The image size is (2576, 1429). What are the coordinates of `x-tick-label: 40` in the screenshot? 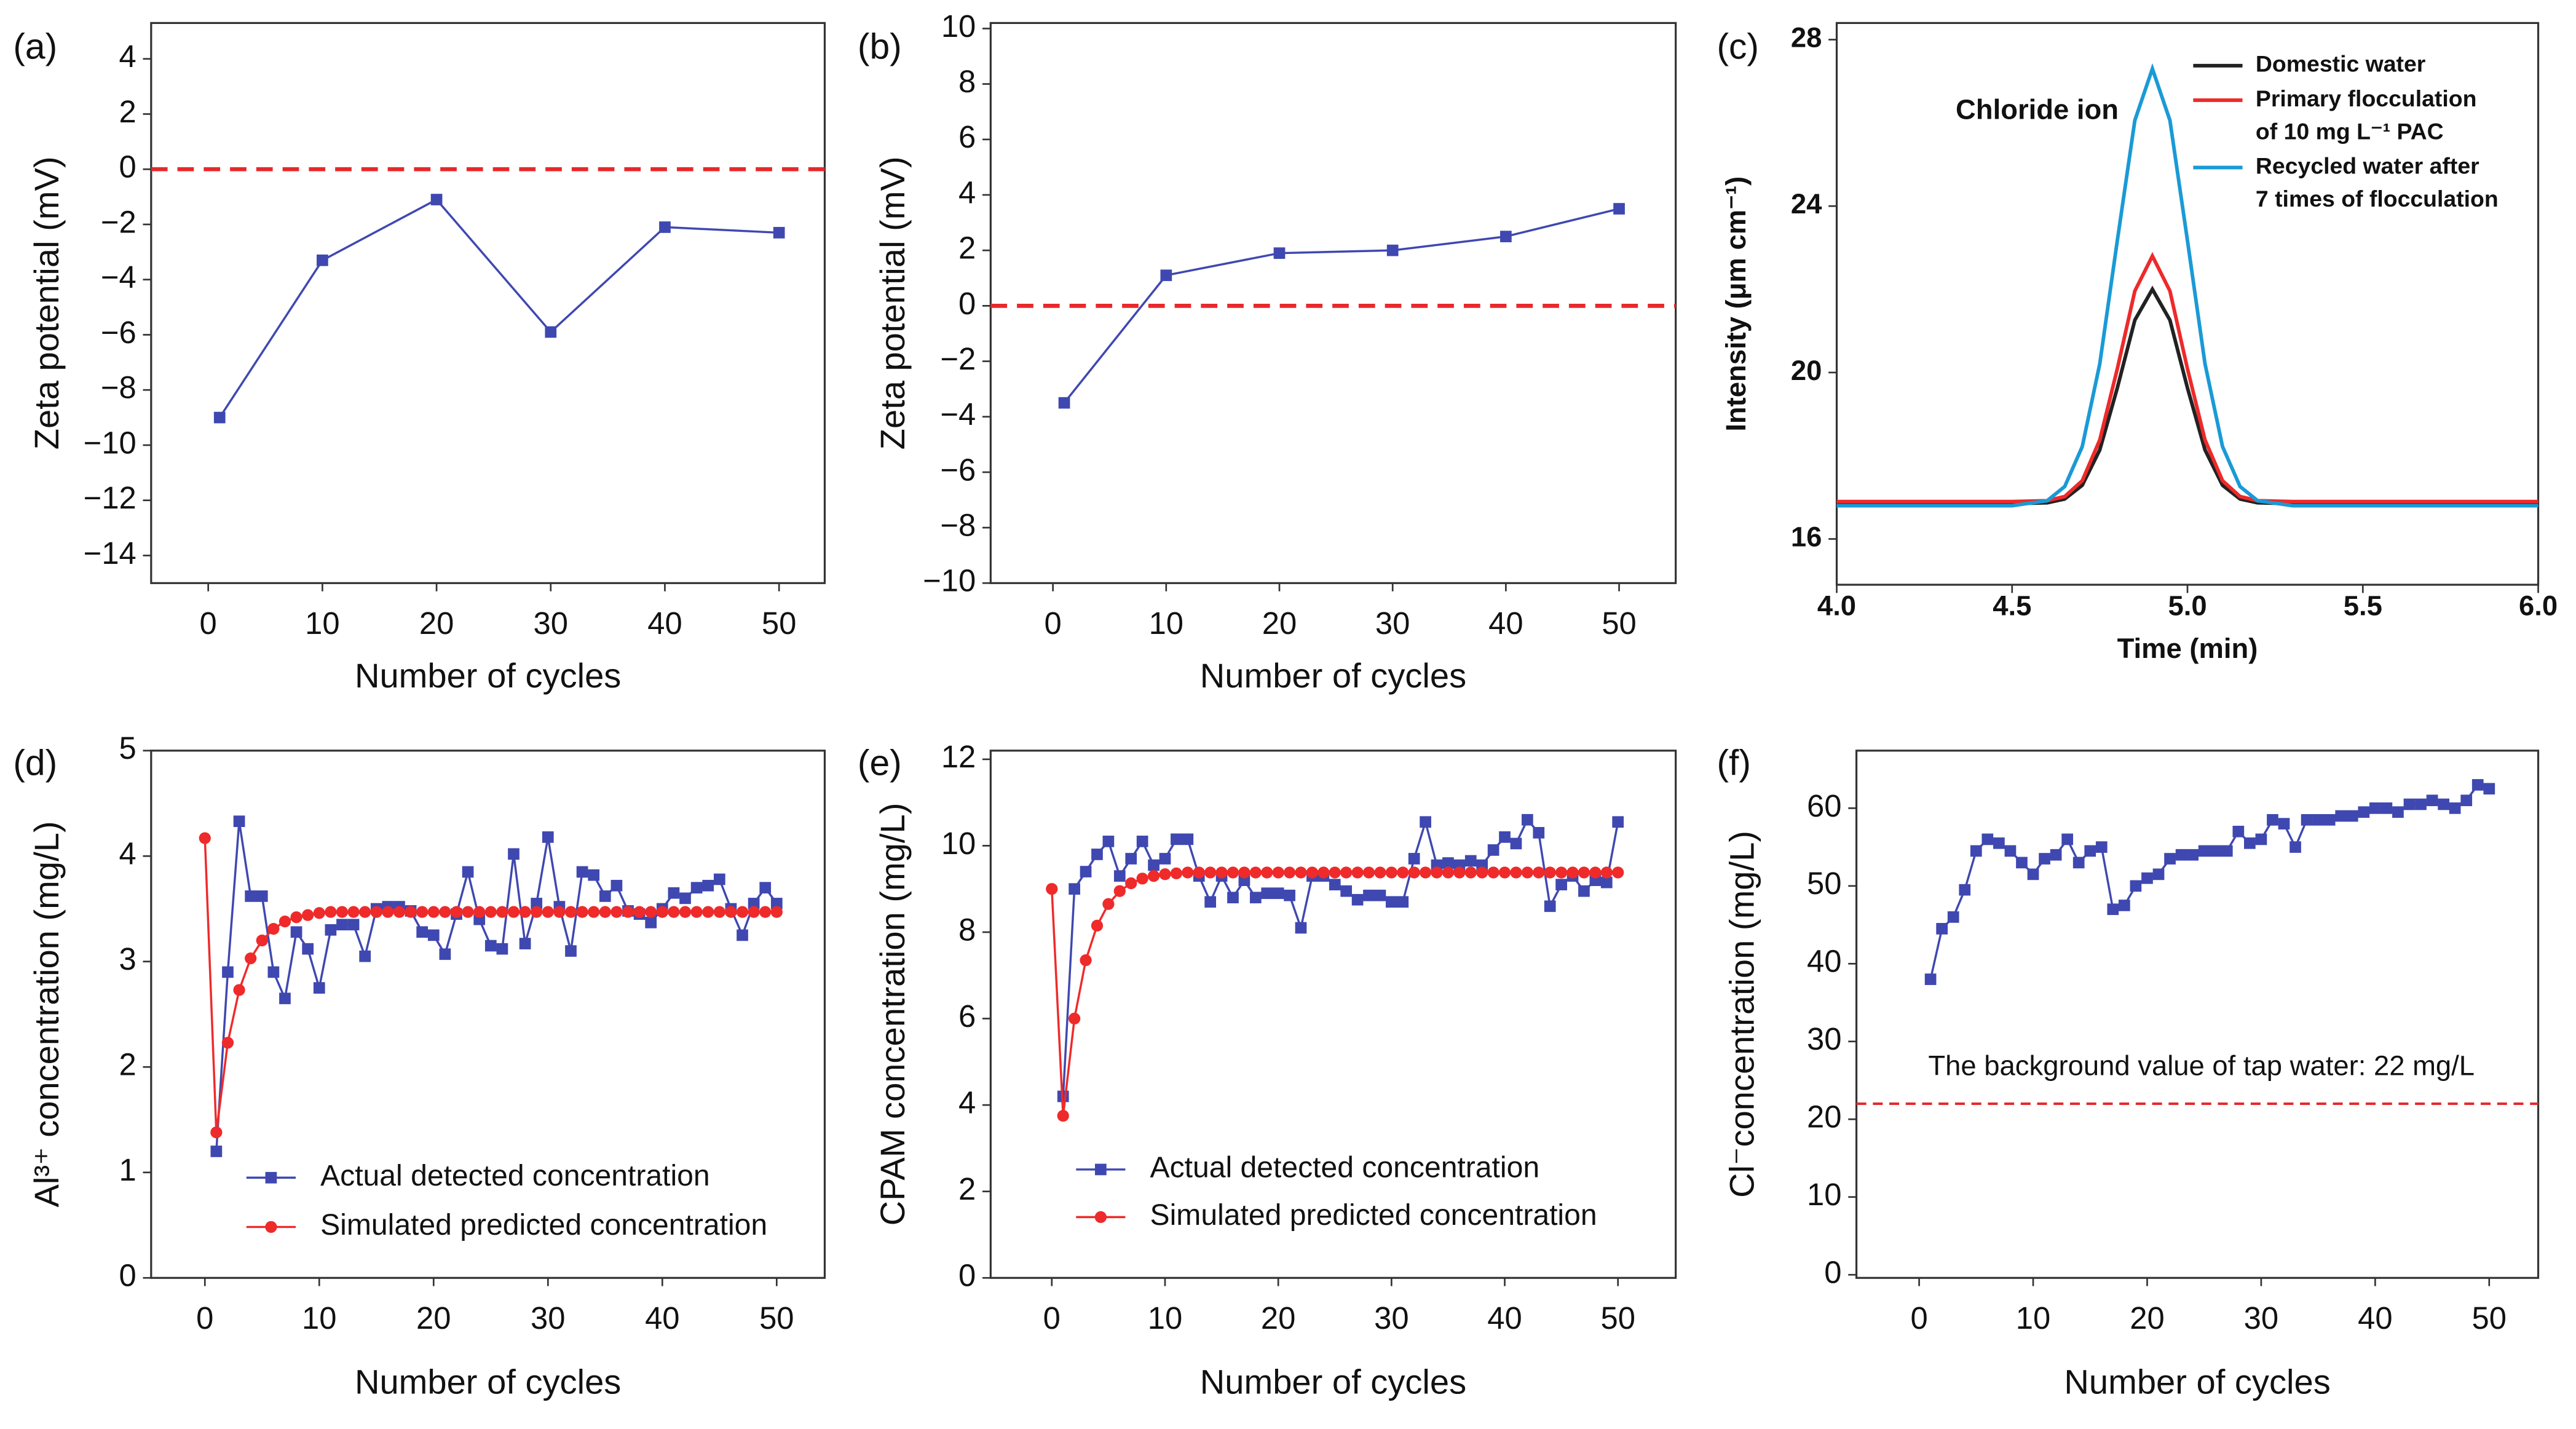 It's located at (662, 1318).